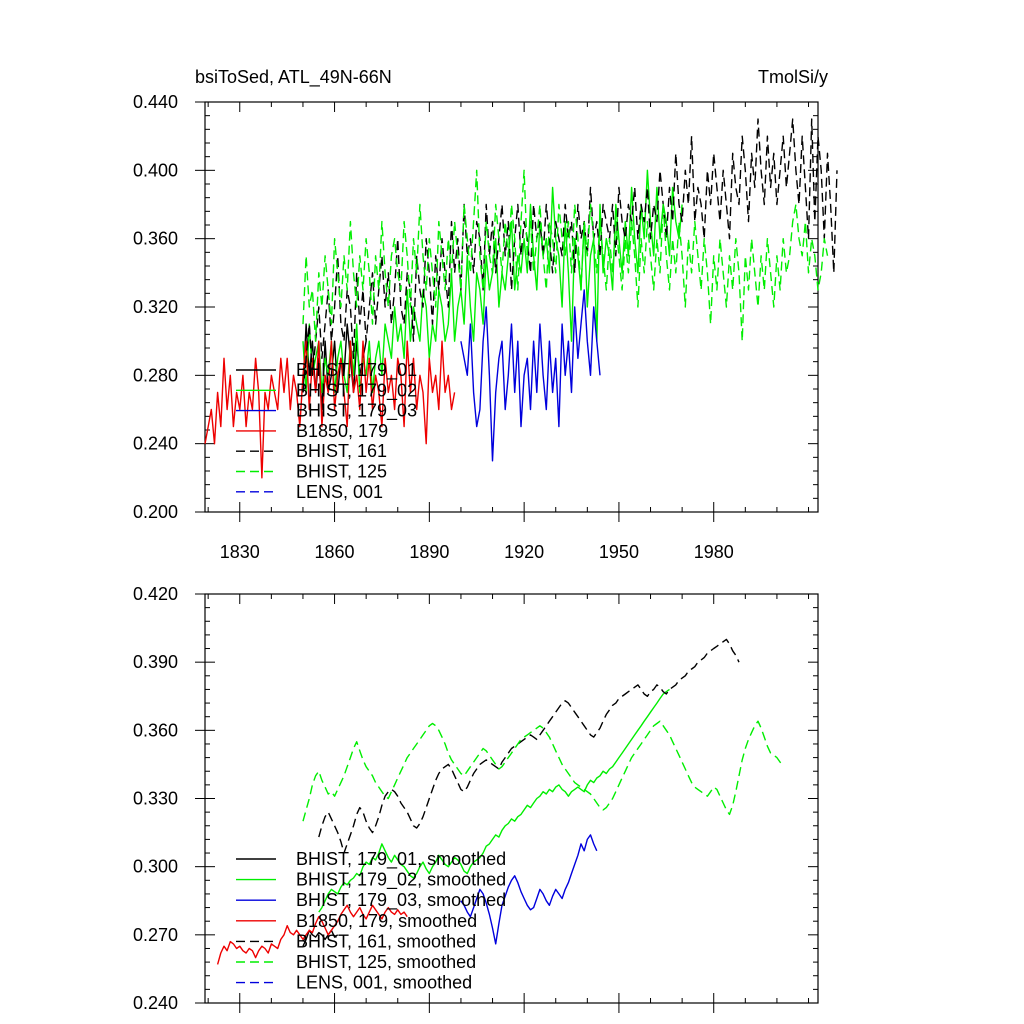  Describe the element at coordinates (401, 880) in the screenshot. I see `legend-label: BHIST, 179_02, smoothed` at that location.